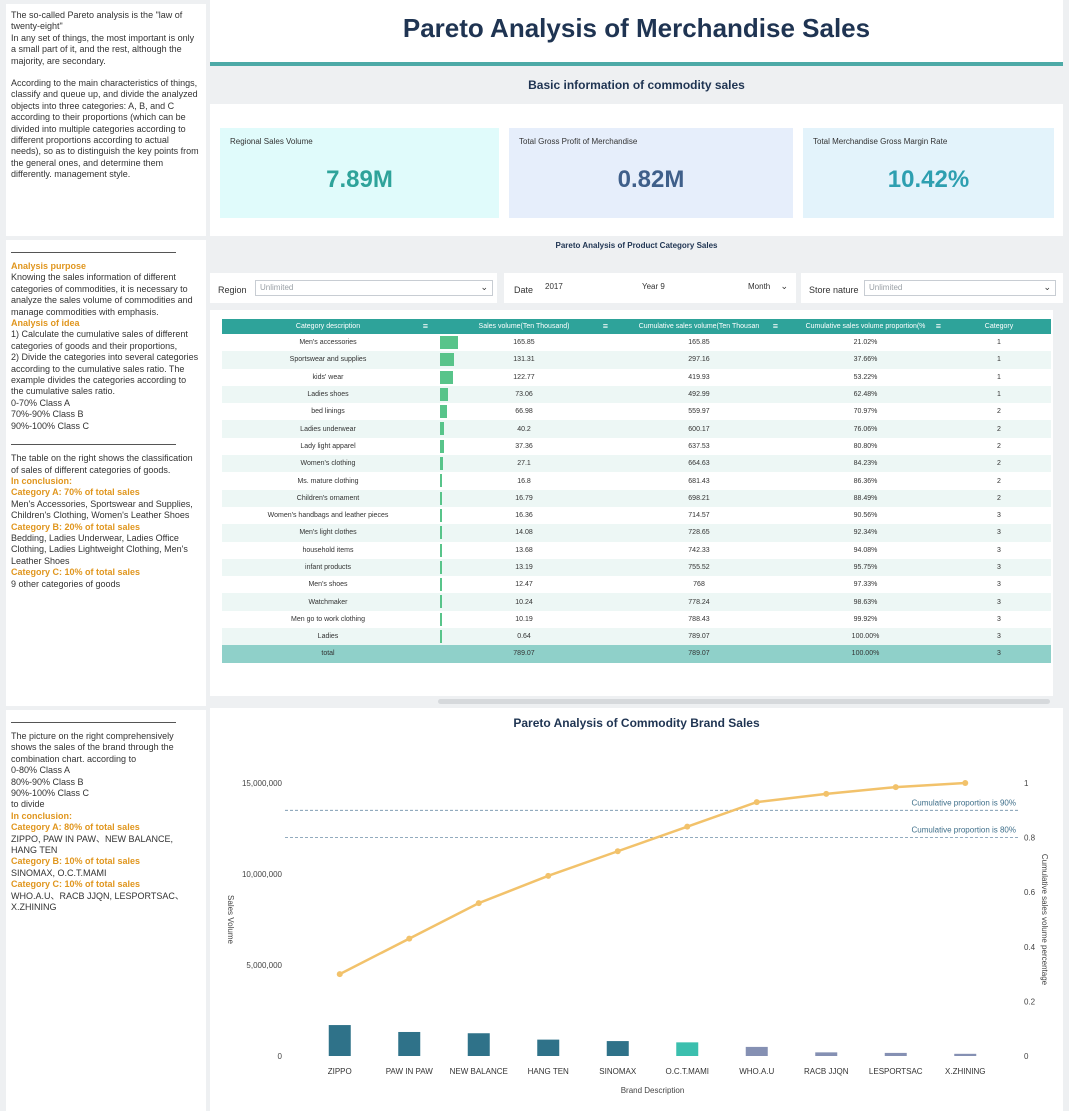 Image resolution: width=1069 pixels, height=1111 pixels. Describe the element at coordinates (548, 1071) in the screenshot. I see `x-tick-label: HANG TEN` at that location.